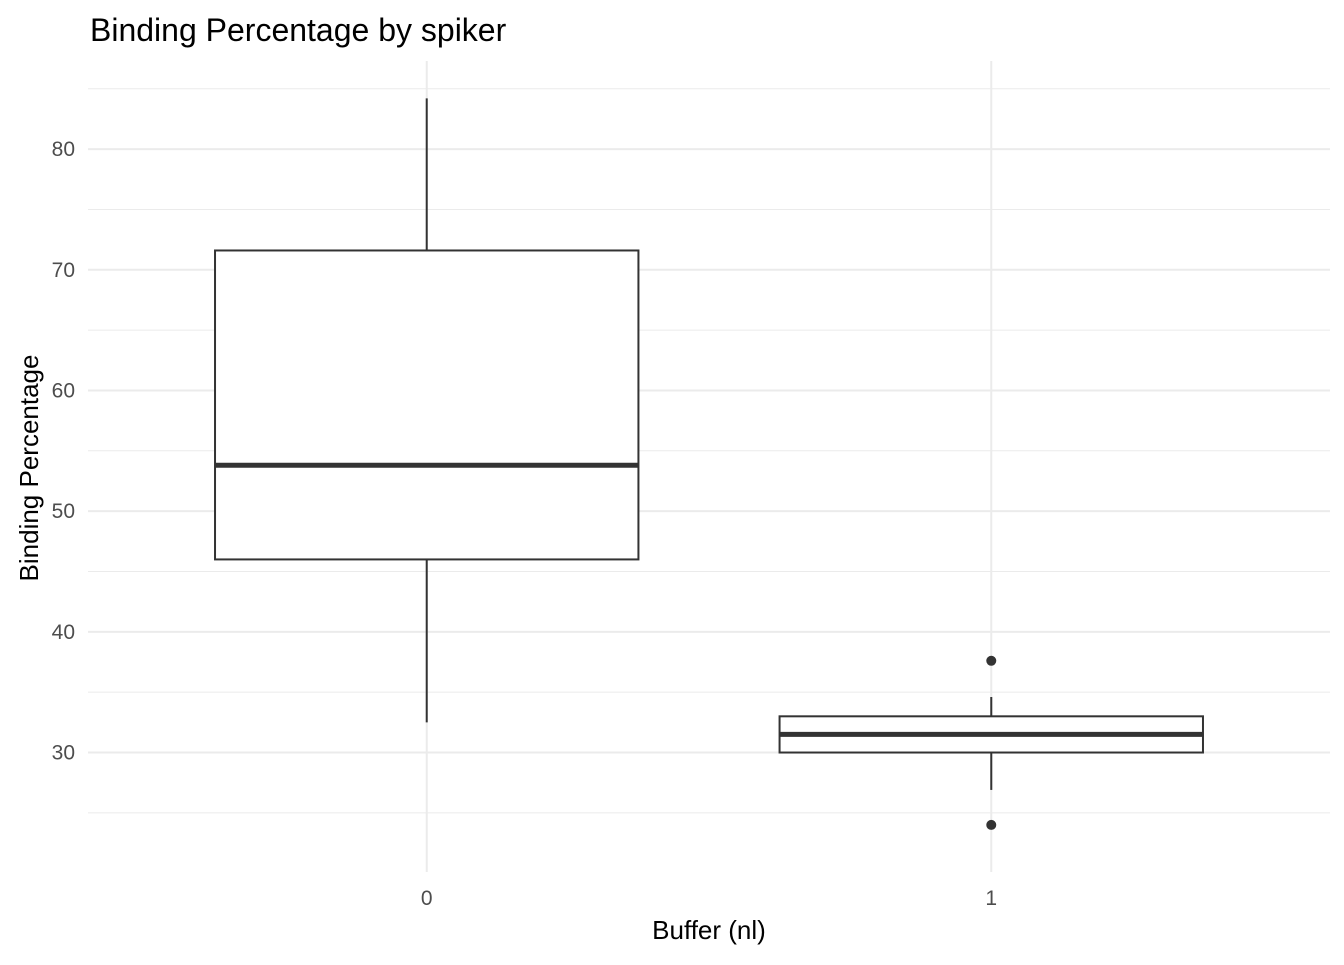  I want to click on y-tick-label: 80, so click(63, 149).